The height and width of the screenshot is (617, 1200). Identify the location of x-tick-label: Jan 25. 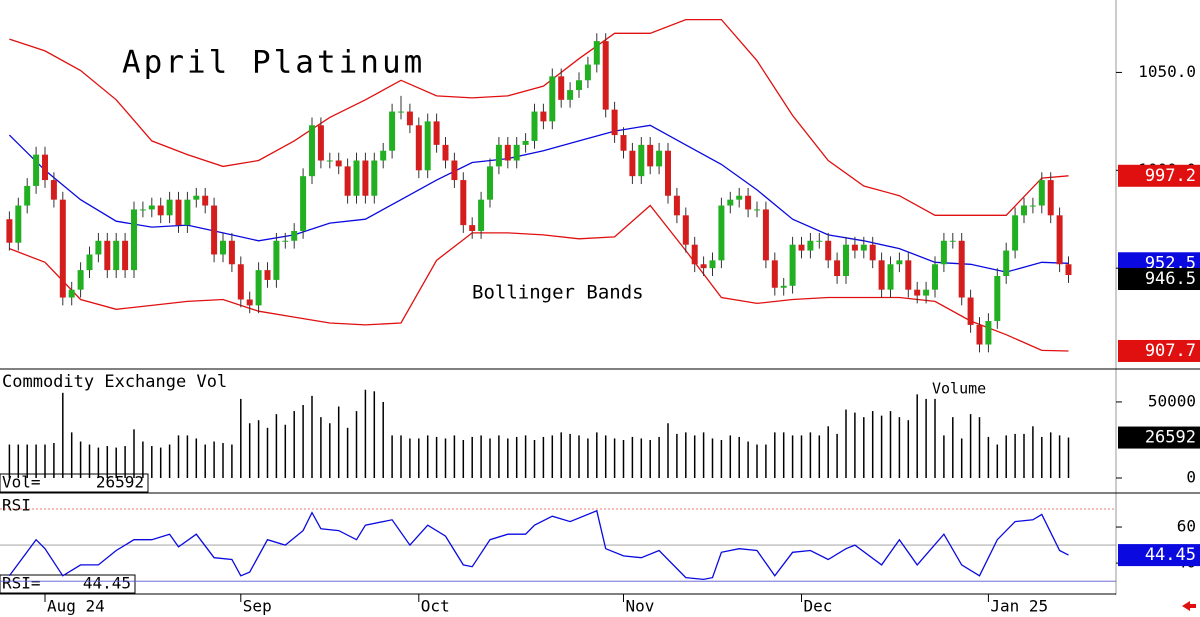
(1019, 606).